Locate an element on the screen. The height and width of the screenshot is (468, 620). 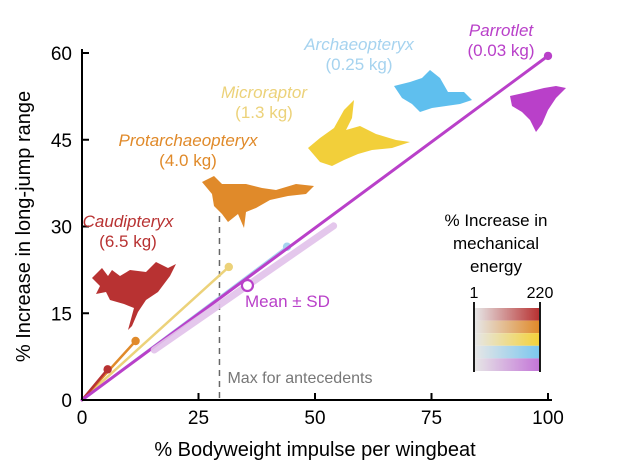
y-tick-label: 60 is located at coordinates (61, 54).